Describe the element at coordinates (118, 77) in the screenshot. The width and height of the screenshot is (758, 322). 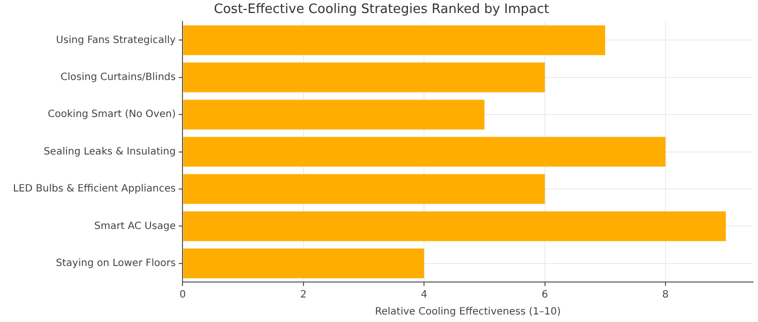
I see `y-tick-label: Closing Curtains/Blinds` at that location.